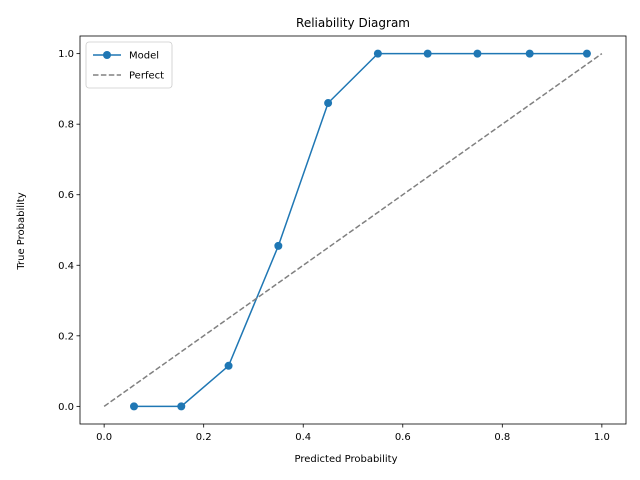  What do you see at coordinates (21, 231) in the screenshot?
I see `y-axis-label: True Probability` at bounding box center [21, 231].